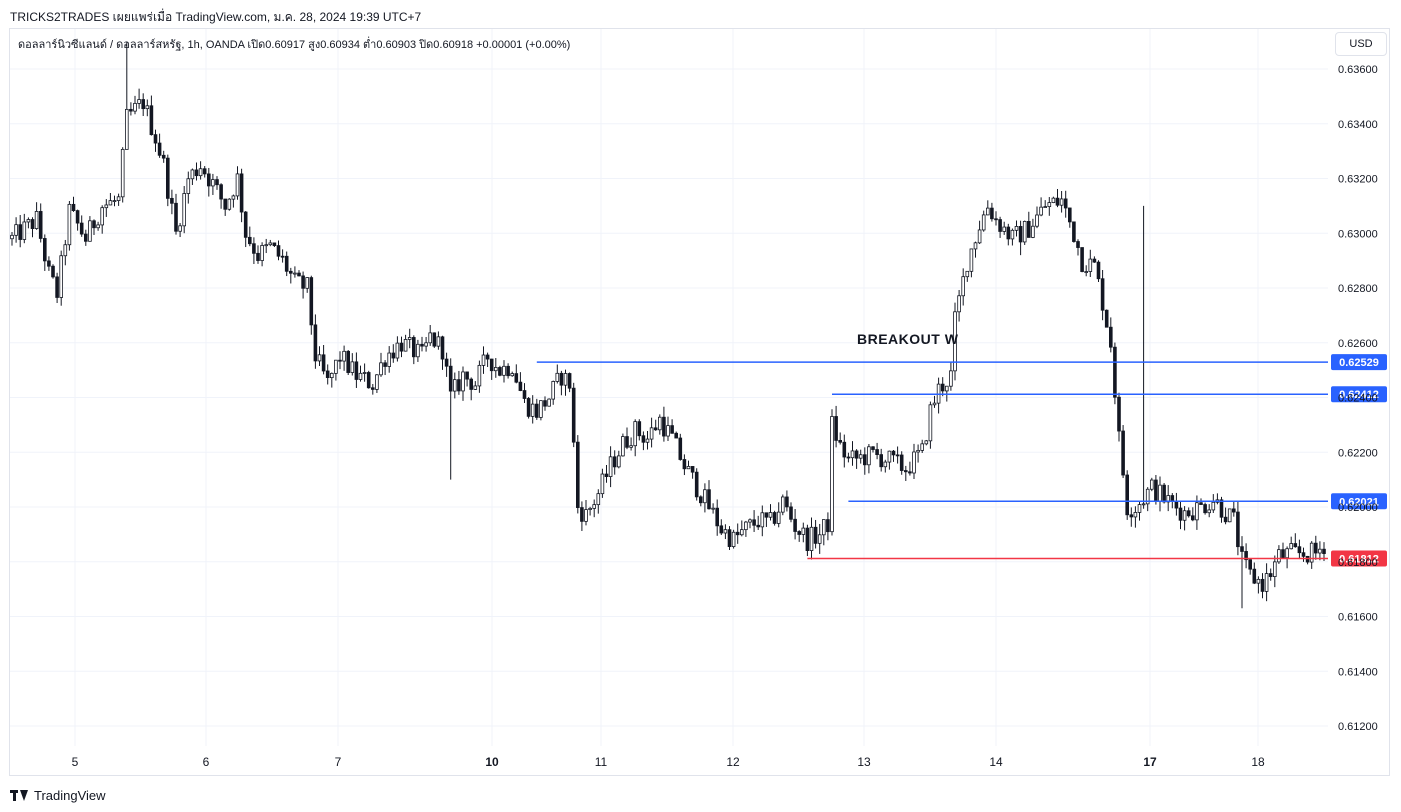 This screenshot has width=1401, height=812. Describe the element at coordinates (58, 795) in the screenshot. I see `tradingview-logo: TradingView` at that location.